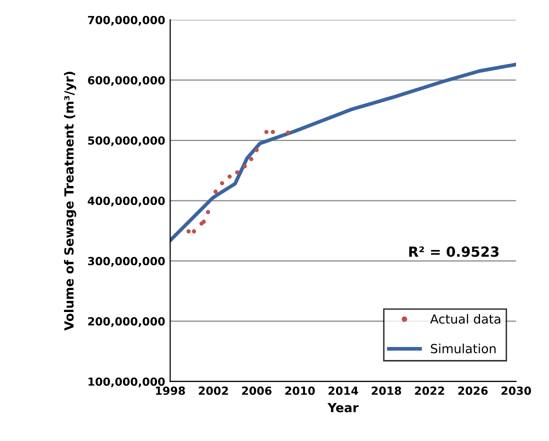  What do you see at coordinates (473, 390) in the screenshot?
I see `x-tick-label: 2026` at bounding box center [473, 390].